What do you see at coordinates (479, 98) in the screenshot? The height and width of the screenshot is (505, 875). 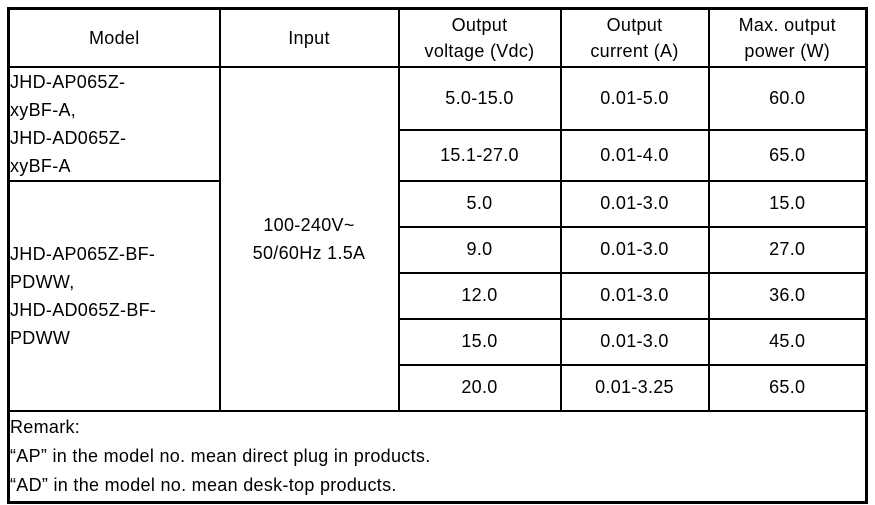 I see `output-voltage-cell: 5.0-15.0` at bounding box center [479, 98].